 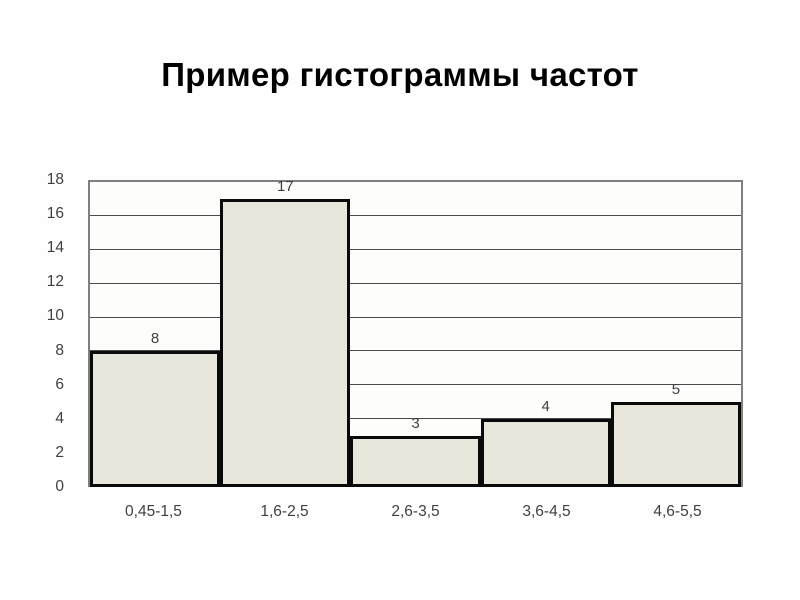 I want to click on y-tick-label: 8, so click(x=59, y=350).